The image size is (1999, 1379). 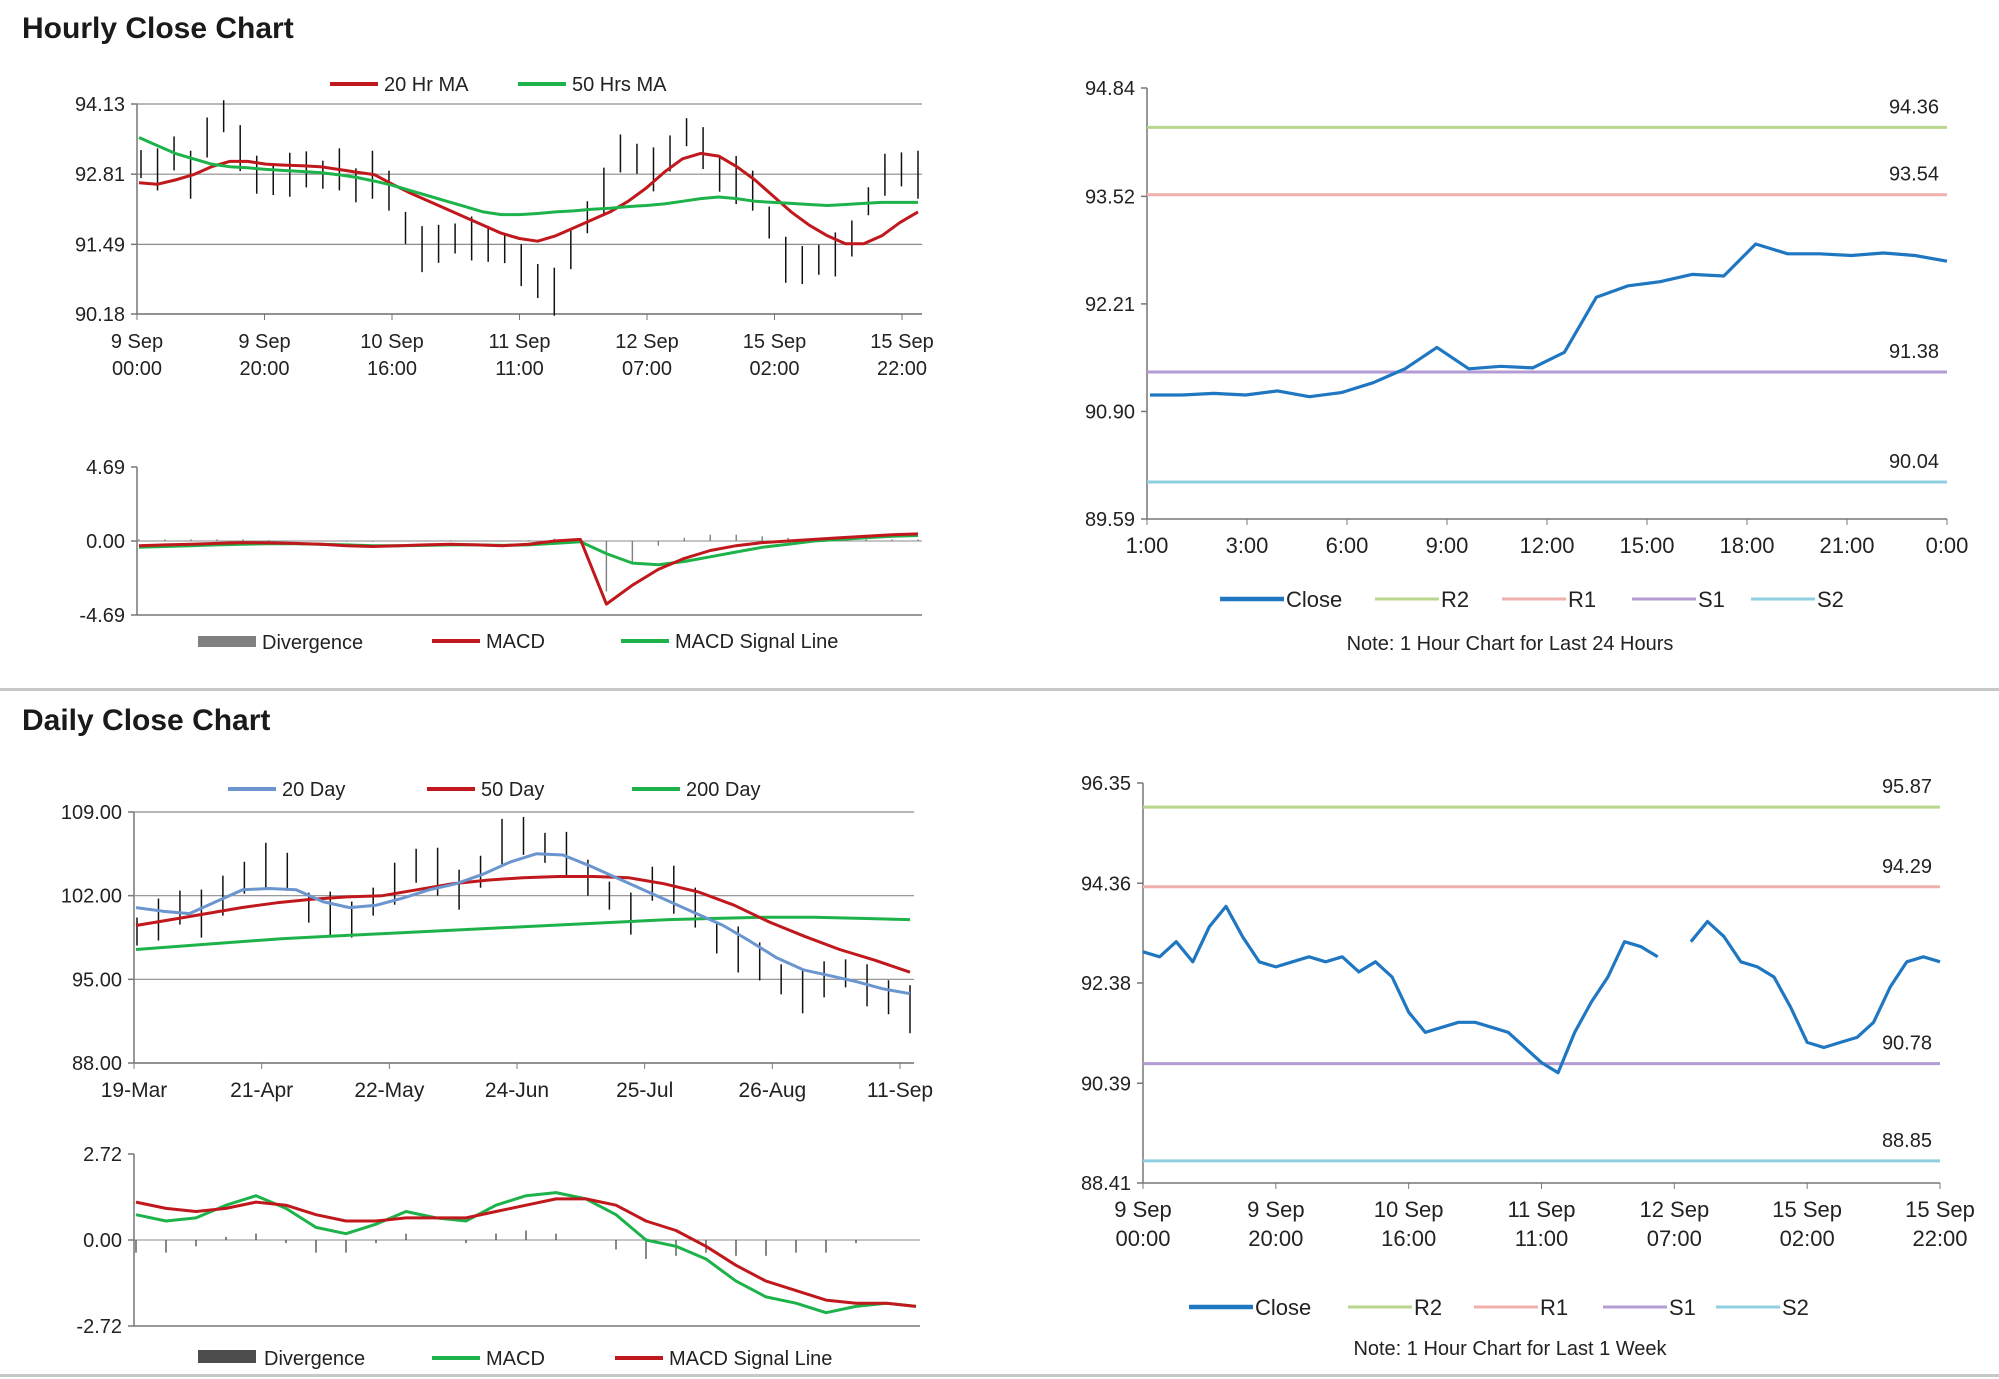 I want to click on hourly-legend-divergence-label: Divergence, so click(x=312, y=643).